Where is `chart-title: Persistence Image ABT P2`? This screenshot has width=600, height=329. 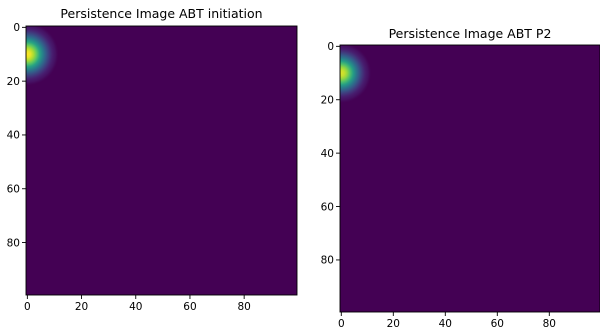 chart-title: Persistence Image ABT P2 is located at coordinates (470, 33).